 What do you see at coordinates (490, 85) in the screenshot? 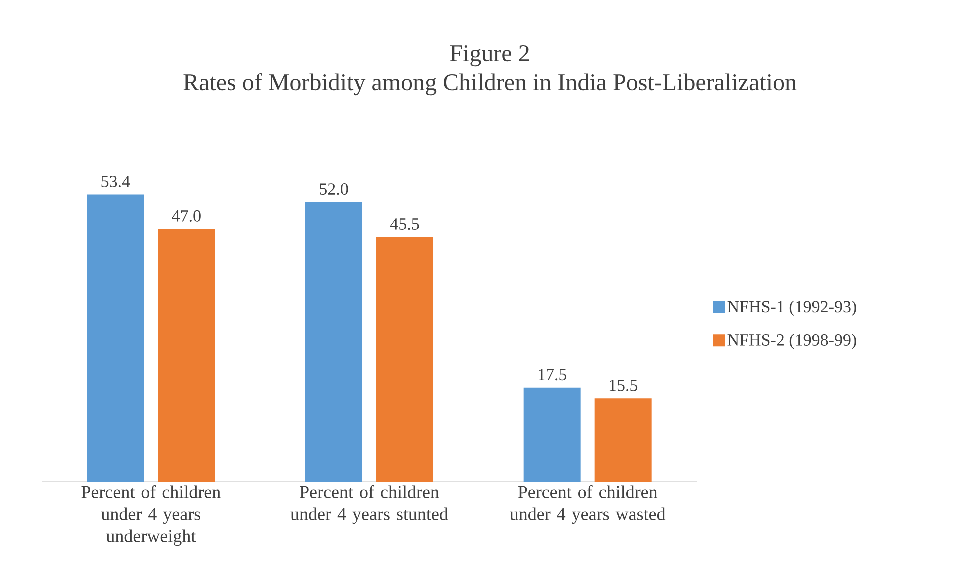
I see `chart-subtitle: Rates of Morbidity among Children in India Post-Liberalization` at bounding box center [490, 85].